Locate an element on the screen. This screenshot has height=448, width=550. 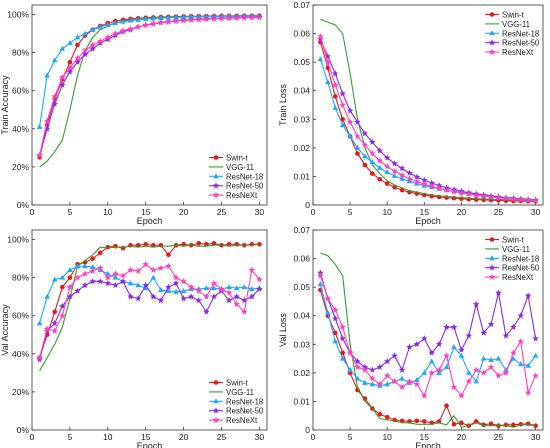
x-tick-label: 20 is located at coordinates (462, 437).